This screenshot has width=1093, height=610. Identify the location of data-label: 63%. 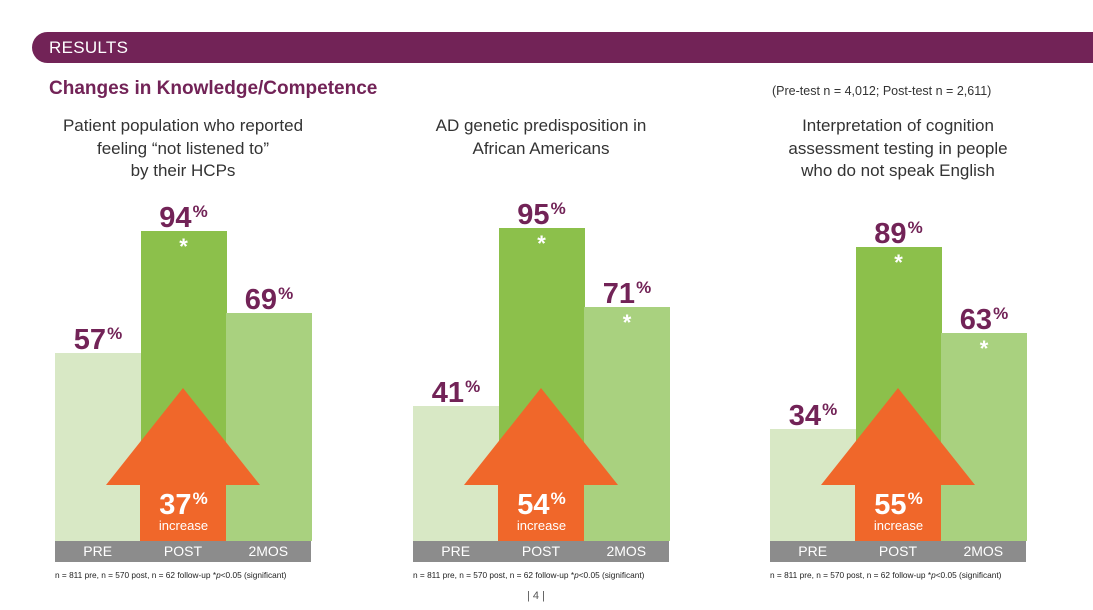
(984, 317).